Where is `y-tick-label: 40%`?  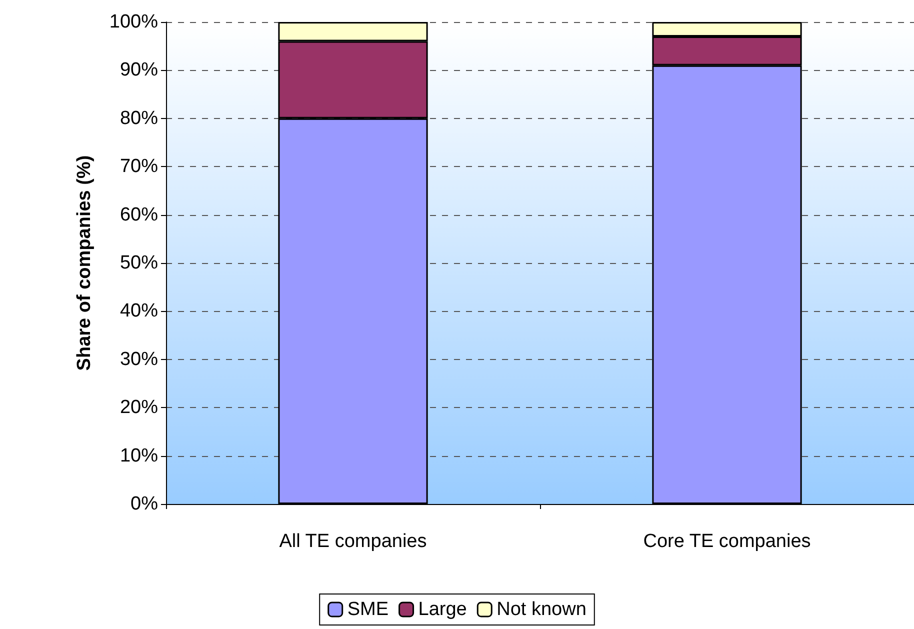
y-tick-label: 40% is located at coordinates (139, 311).